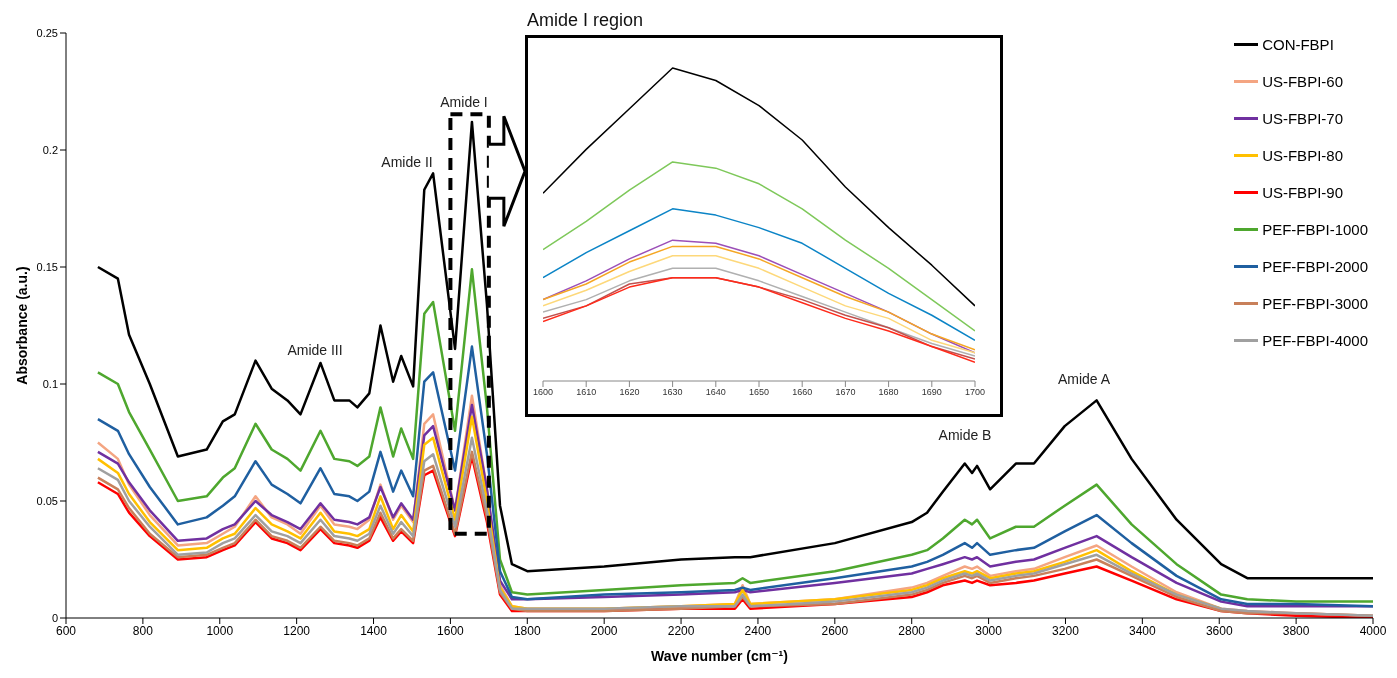 Image resolution: width=1397 pixels, height=678 pixels. Describe the element at coordinates (1066, 630) in the screenshot. I see `x-tick-label: 3200` at that location.